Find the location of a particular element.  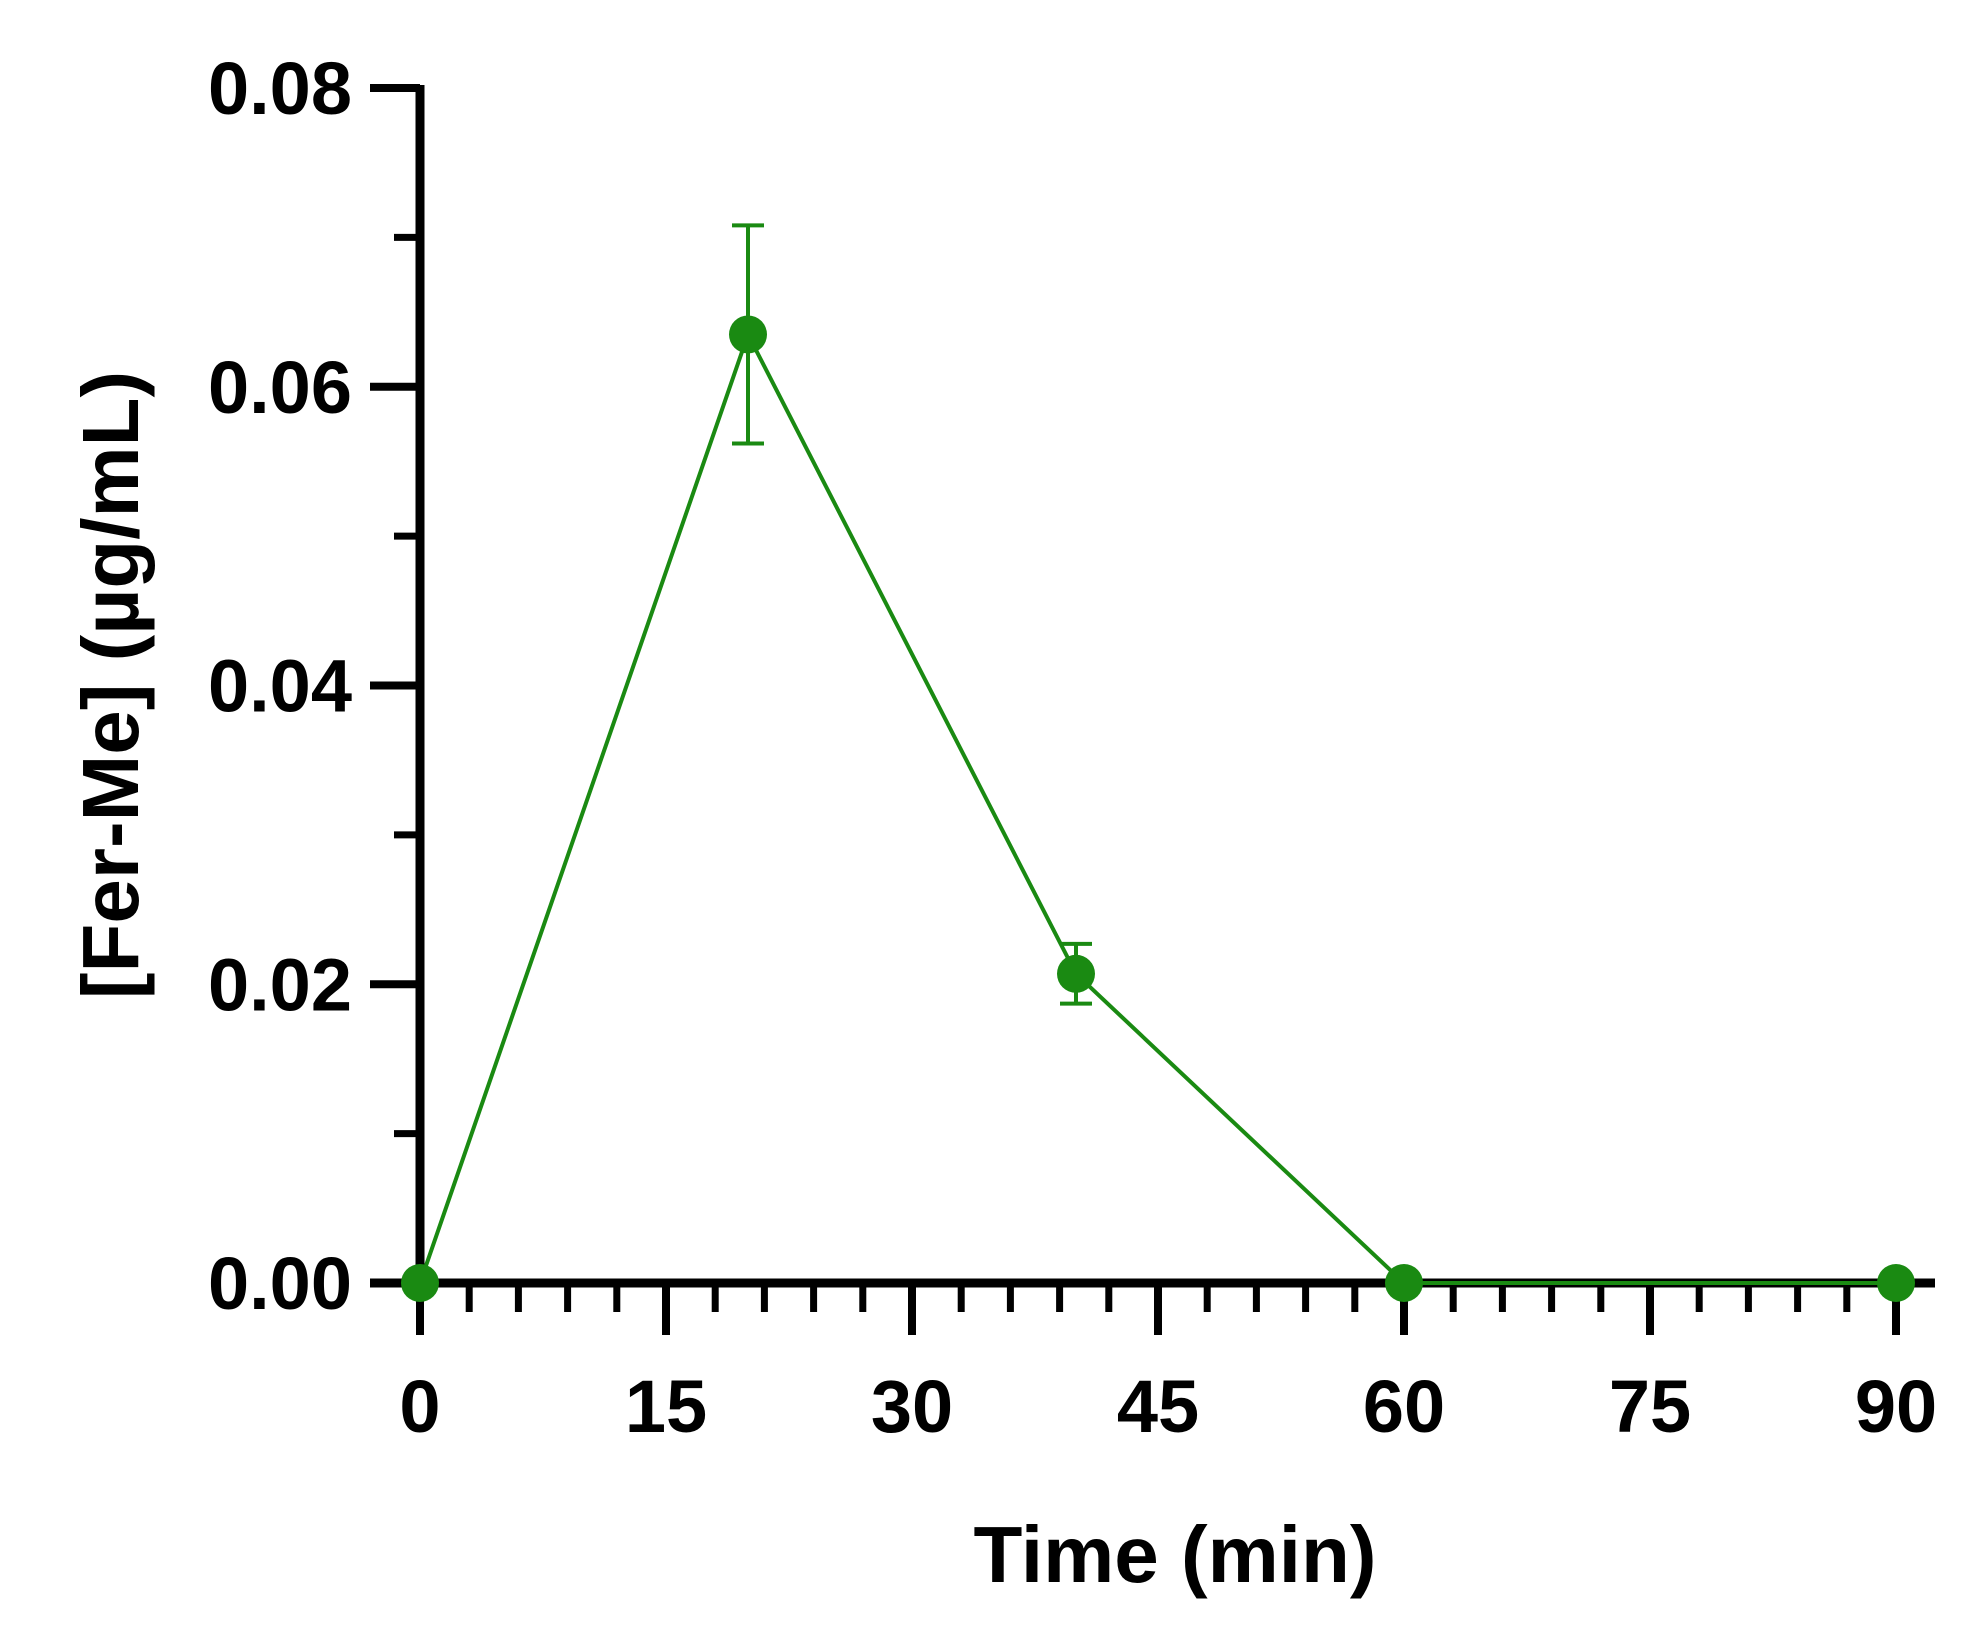

y-tick-label: 0.08 is located at coordinates (280, 88).